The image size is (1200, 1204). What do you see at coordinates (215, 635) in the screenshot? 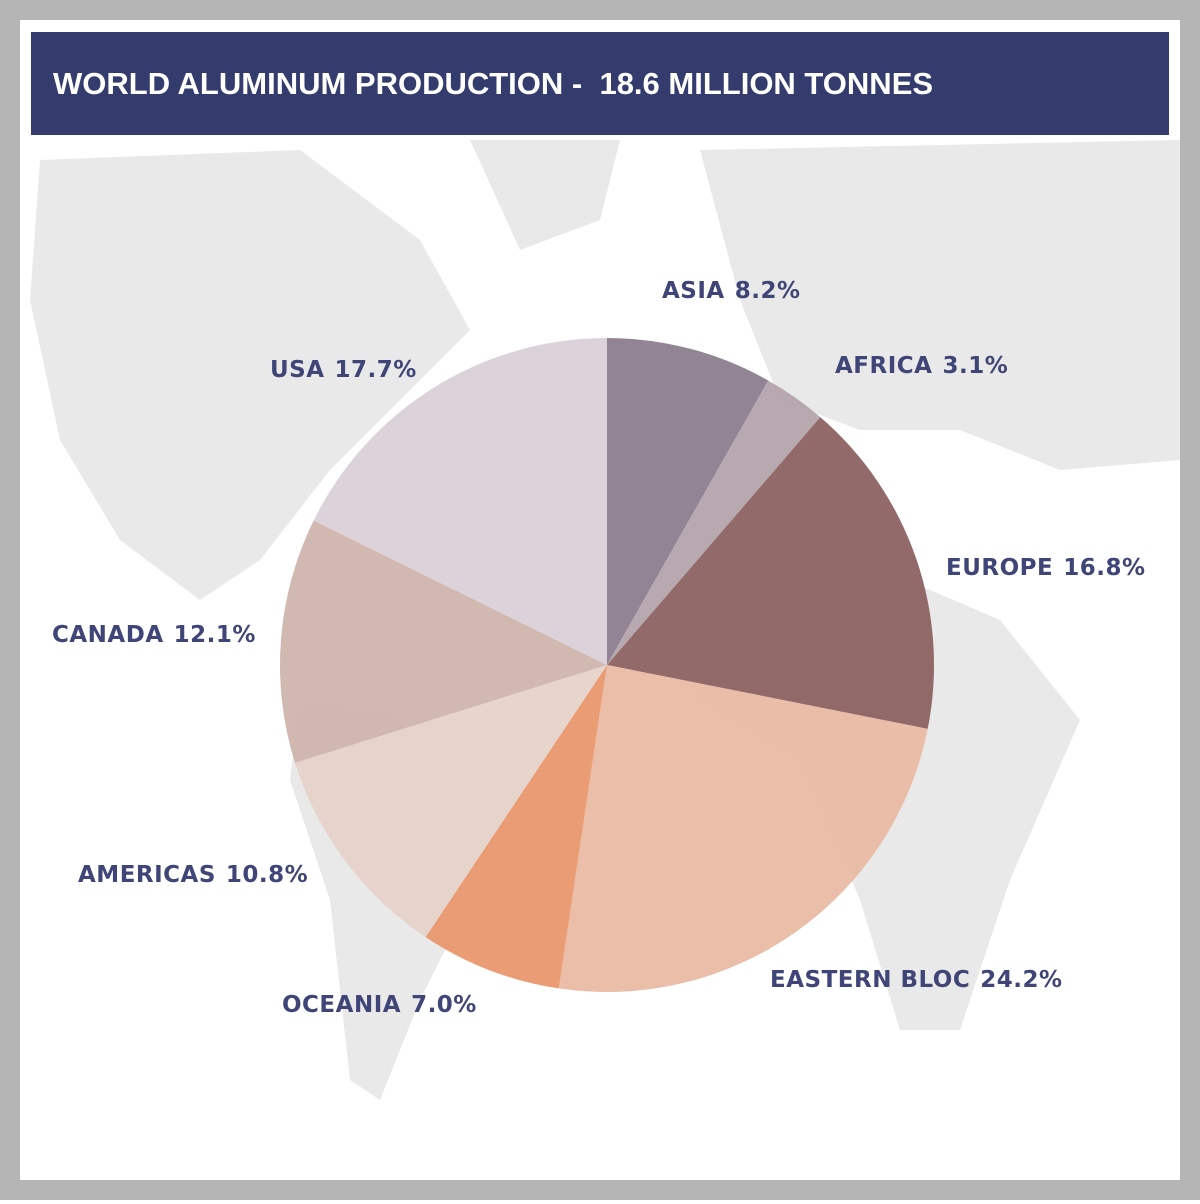
I see `value-label: 12.1%` at bounding box center [215, 635].